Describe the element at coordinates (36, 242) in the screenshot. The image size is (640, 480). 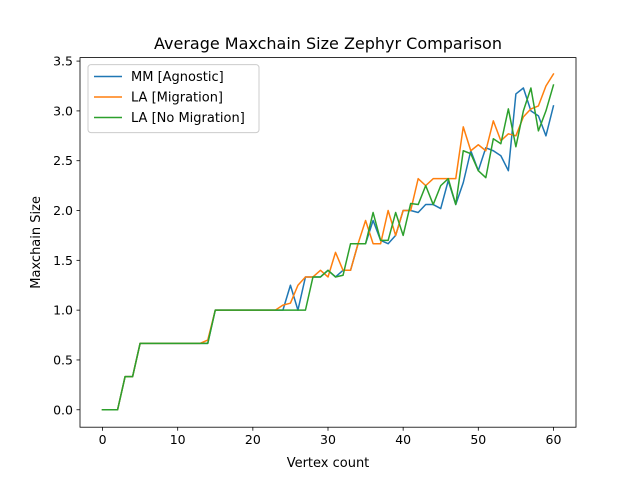
I see `y-axis-label: Maxchain Size` at that location.